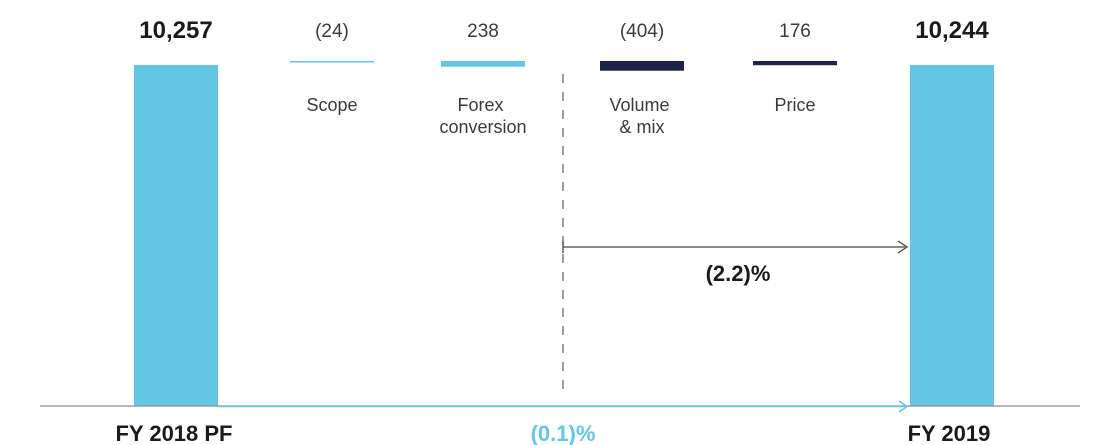 This screenshot has width=1112, height=445. What do you see at coordinates (952, 30) in the screenshot?
I see `value-label-fy-2019: 10,244` at bounding box center [952, 30].